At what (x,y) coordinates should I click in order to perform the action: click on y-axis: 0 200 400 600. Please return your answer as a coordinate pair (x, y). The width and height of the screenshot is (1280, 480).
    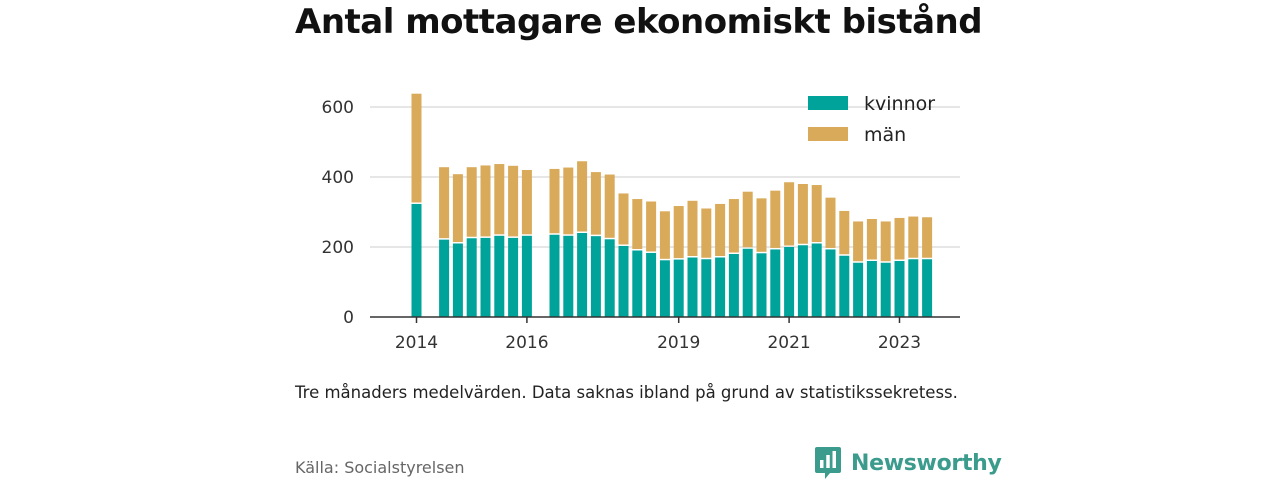
    Looking at the image, I should click on (338, 213).